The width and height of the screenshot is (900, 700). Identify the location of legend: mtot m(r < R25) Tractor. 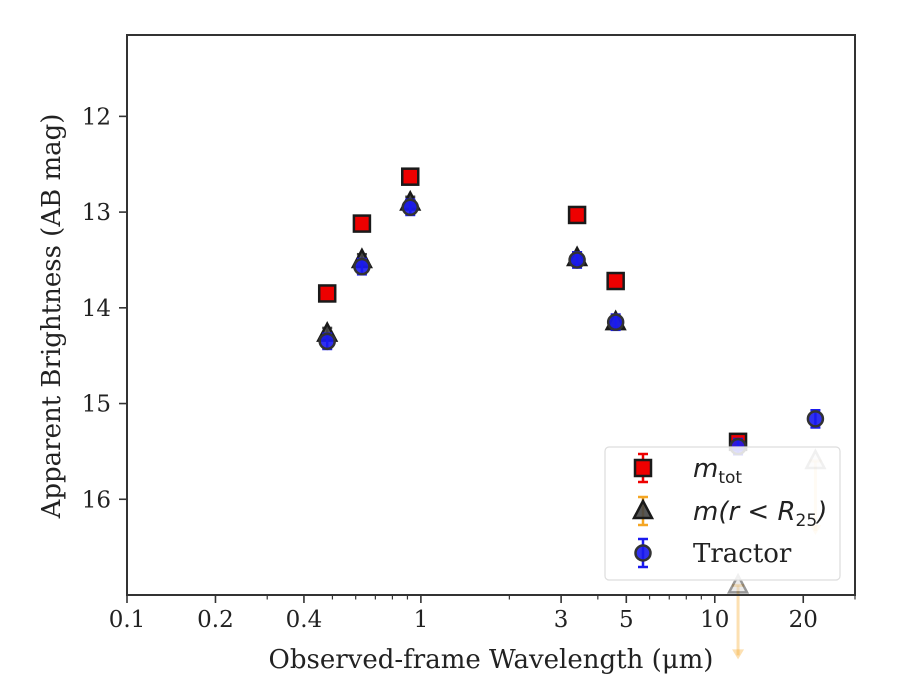
(722, 513).